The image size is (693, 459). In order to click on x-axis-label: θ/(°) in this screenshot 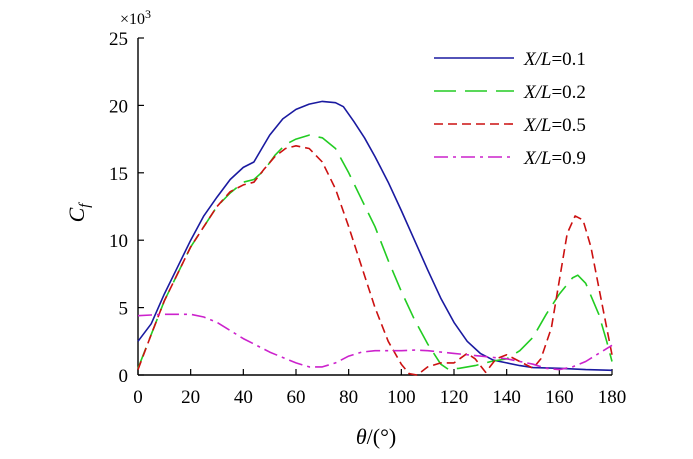, I will do `click(376, 436)`.